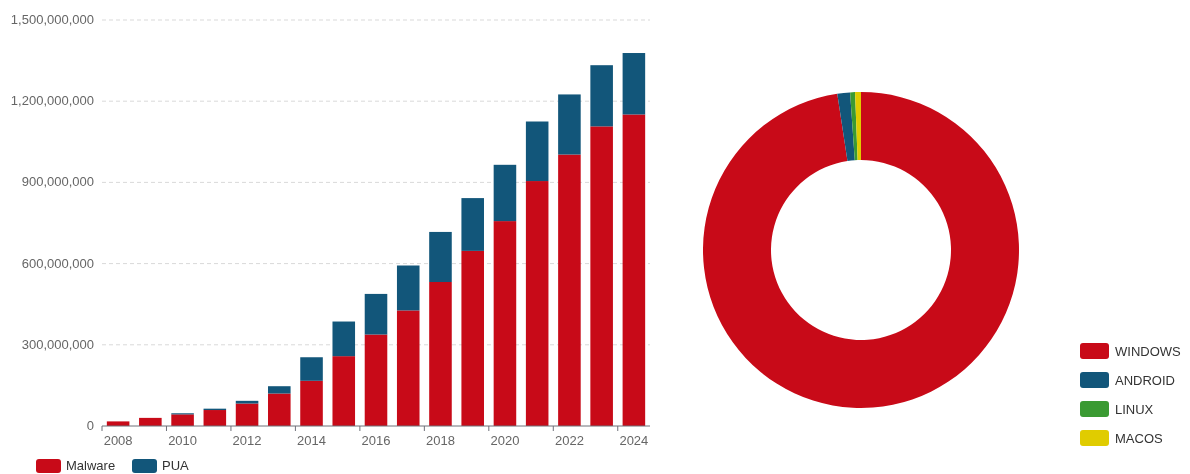  What do you see at coordinates (57, 182) in the screenshot?
I see `y-tick-label: 900,000,000` at bounding box center [57, 182].